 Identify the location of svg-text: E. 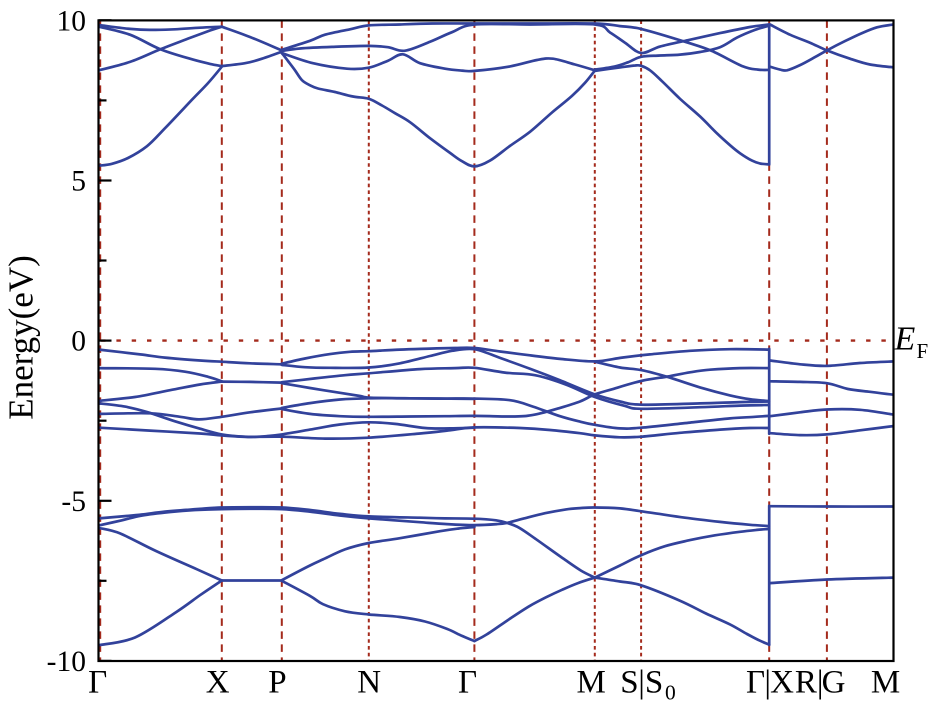
(905, 339).